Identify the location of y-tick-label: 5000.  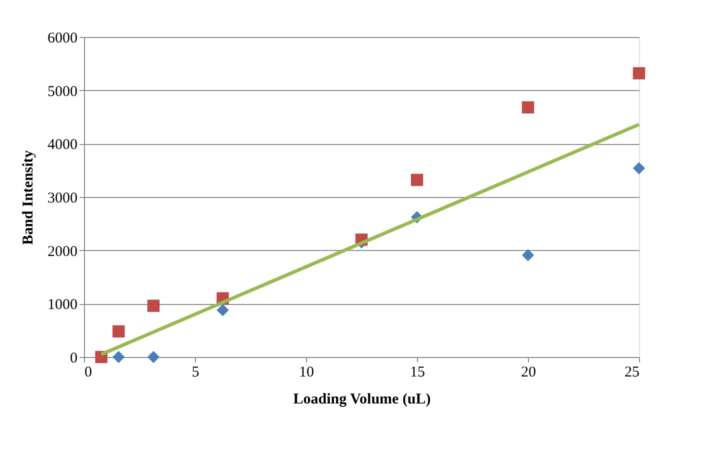
(63, 92).